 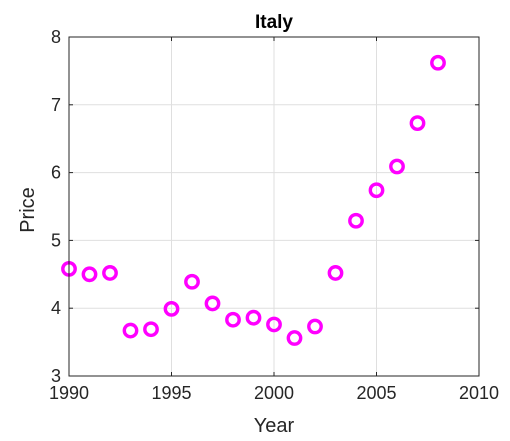 What do you see at coordinates (479, 393) in the screenshot?
I see `x-tick-label: 2010` at bounding box center [479, 393].